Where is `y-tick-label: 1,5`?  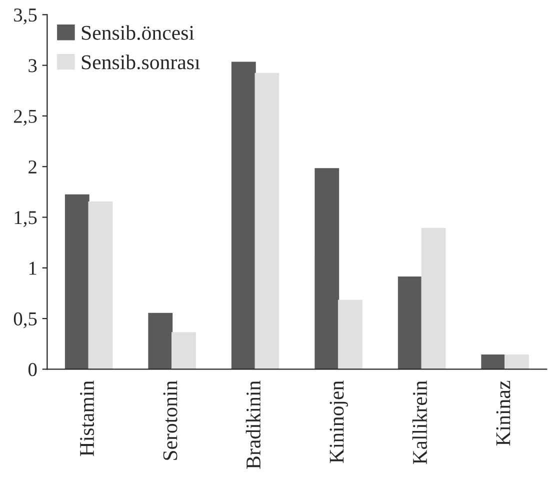
y-tick-label: 1,5 is located at coordinates (25, 219).